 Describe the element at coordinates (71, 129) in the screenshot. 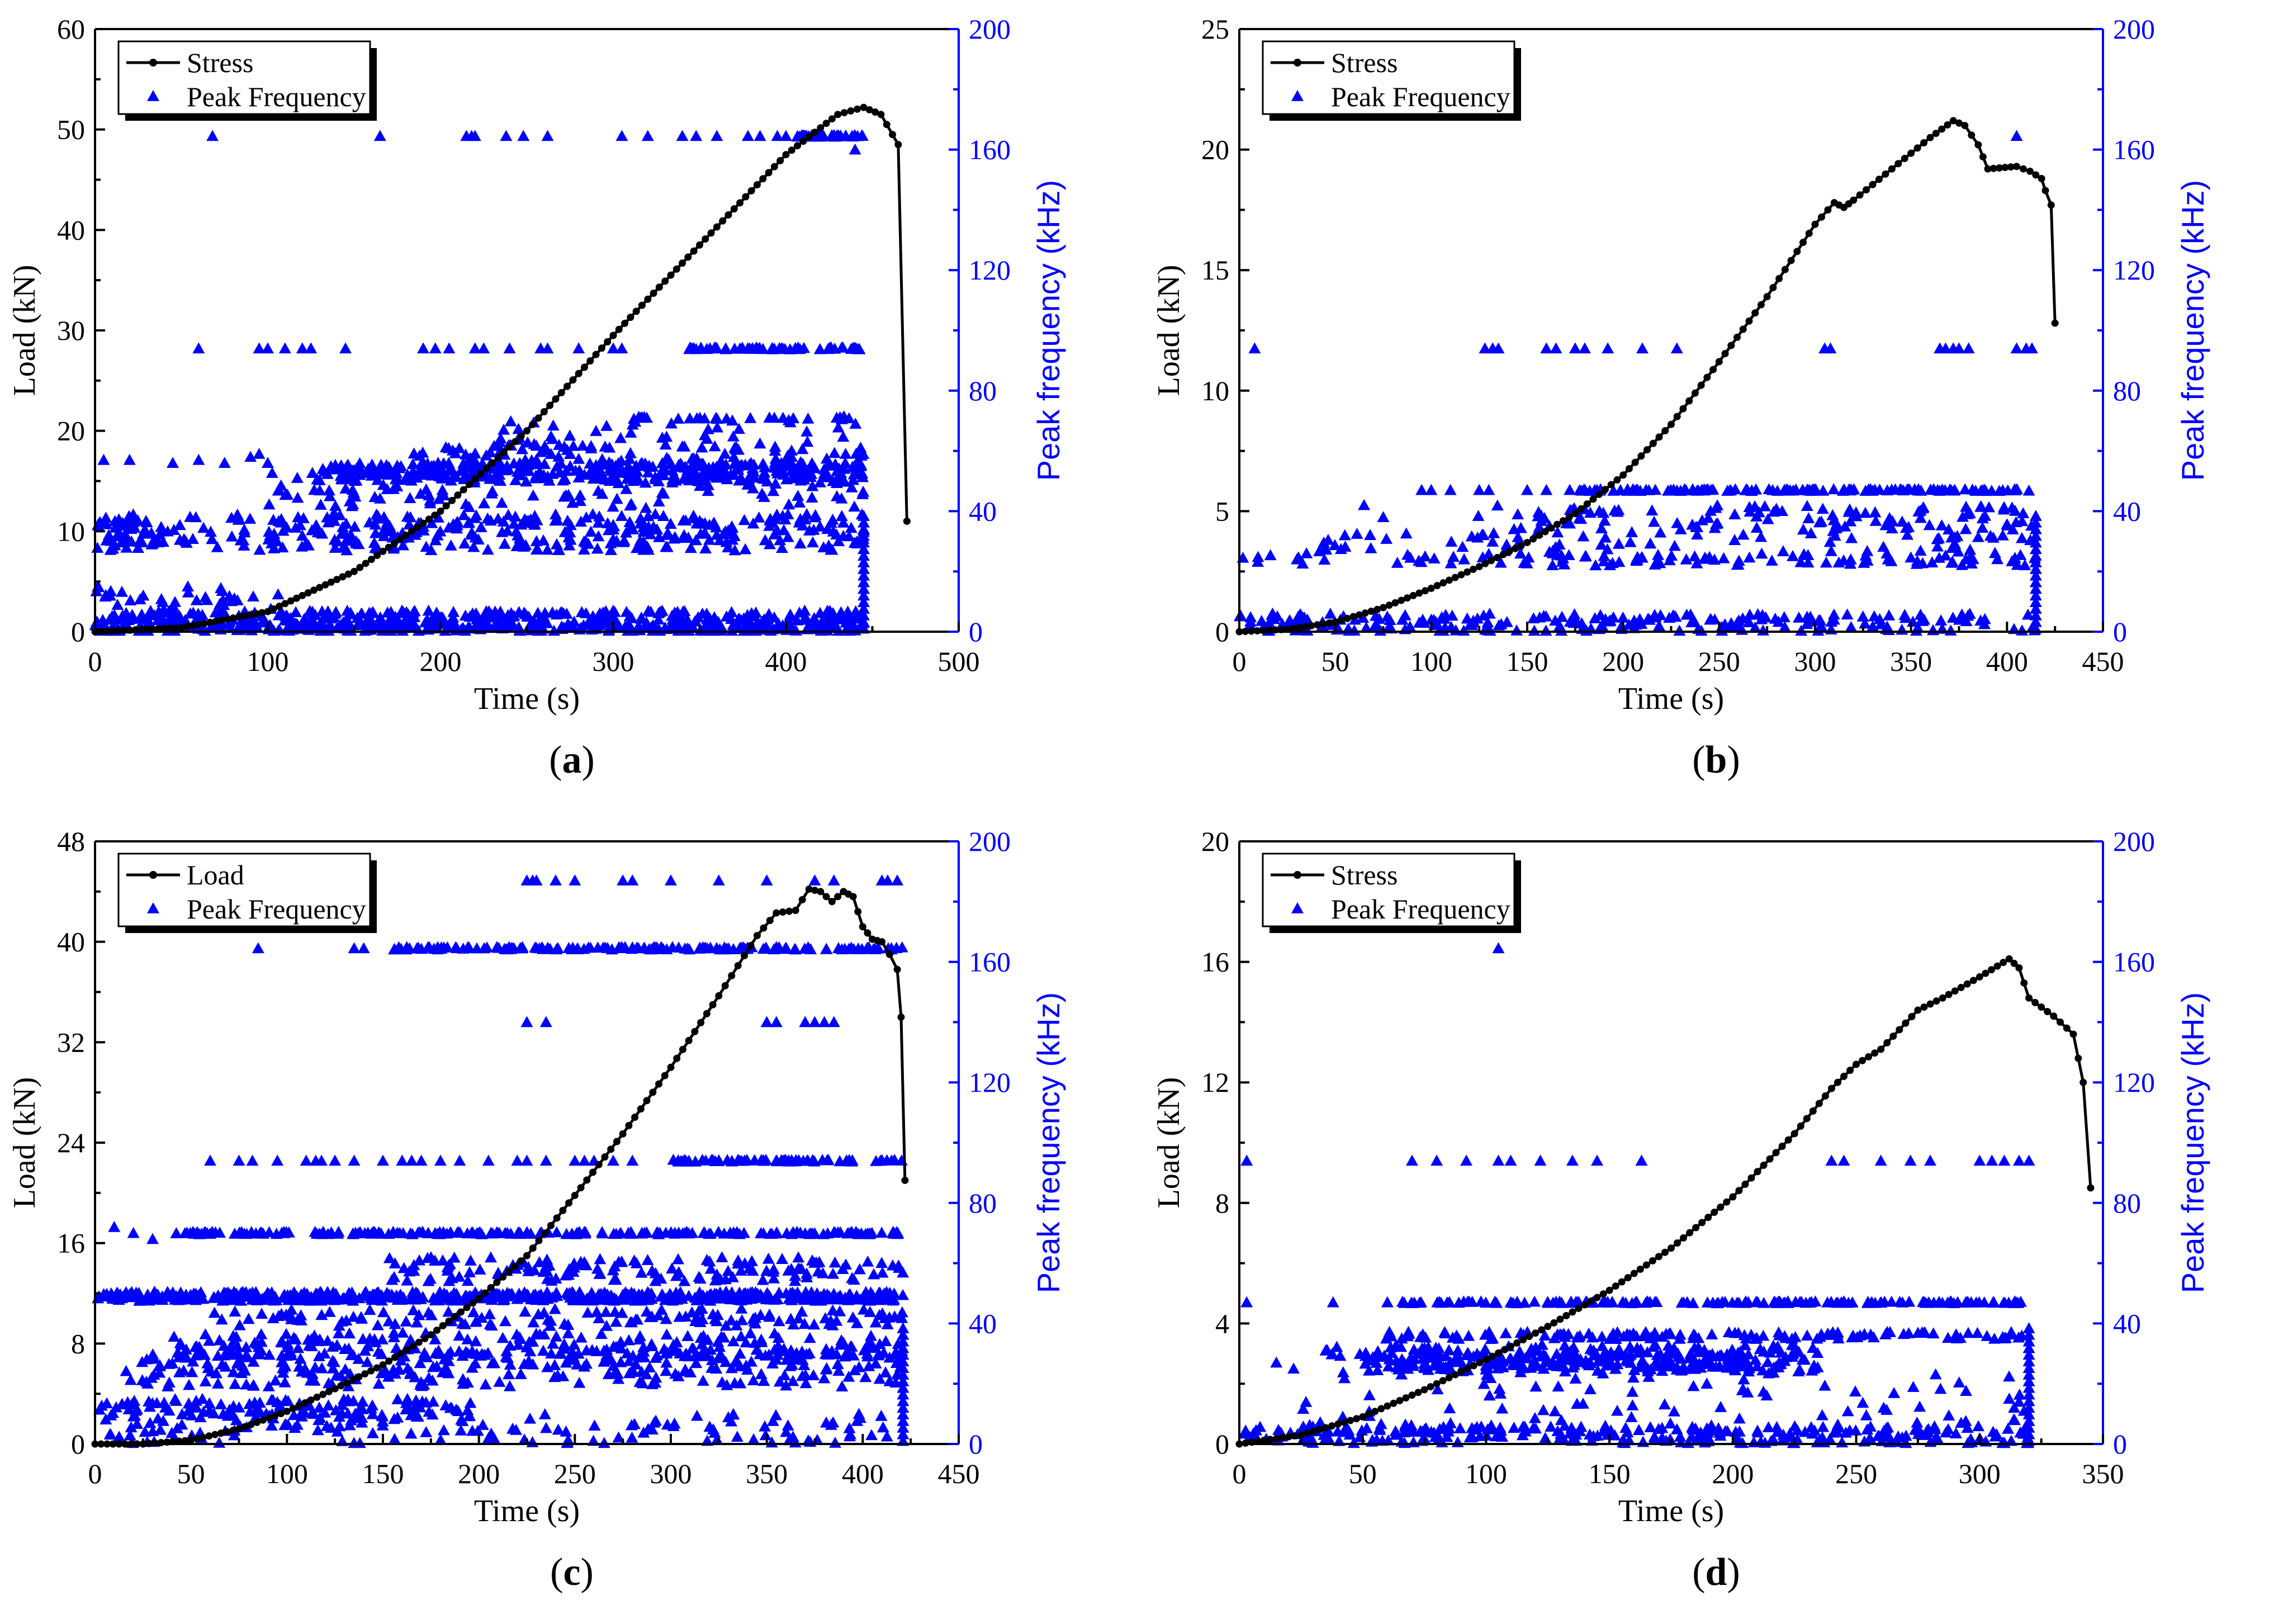

I see `y-left-tick-label: 50` at that location.